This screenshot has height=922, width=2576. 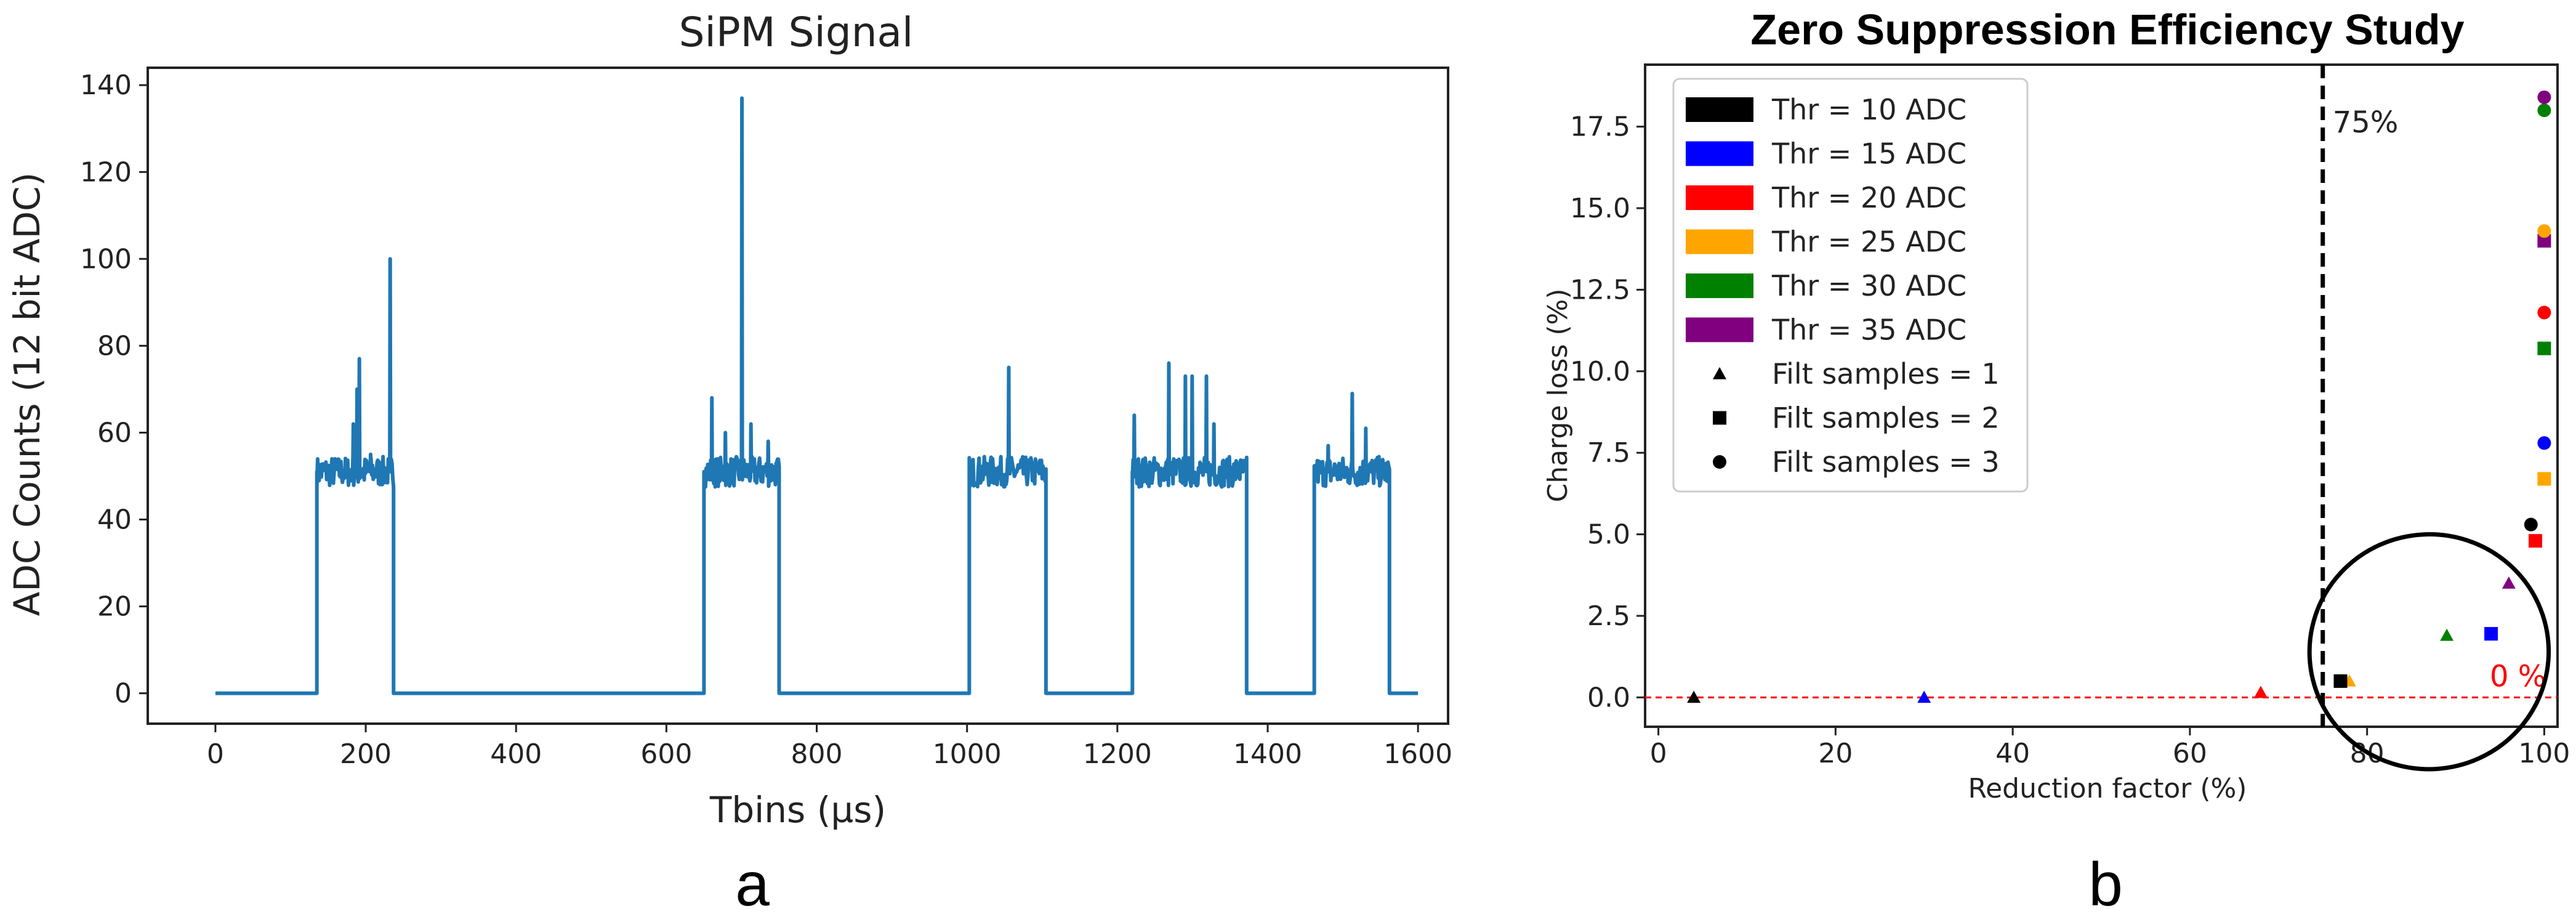 What do you see at coordinates (1868, 242) in the screenshot?
I see `panel-b-legend-label: Thr = 25 ADC` at bounding box center [1868, 242].